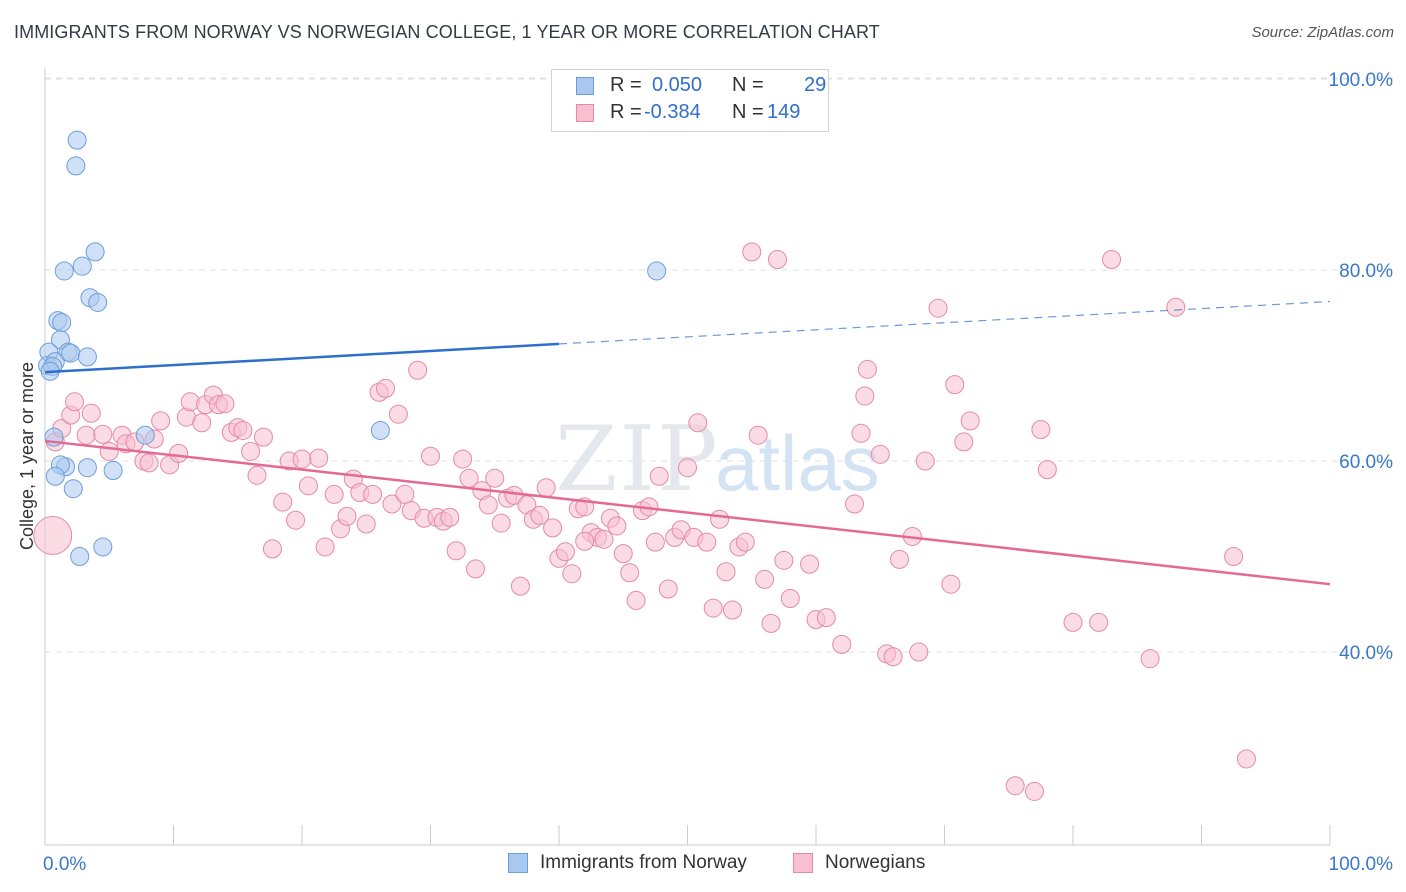  Describe the element at coordinates (585, 113) in the screenshot. I see `legend-swatch-norwegians` at that location.